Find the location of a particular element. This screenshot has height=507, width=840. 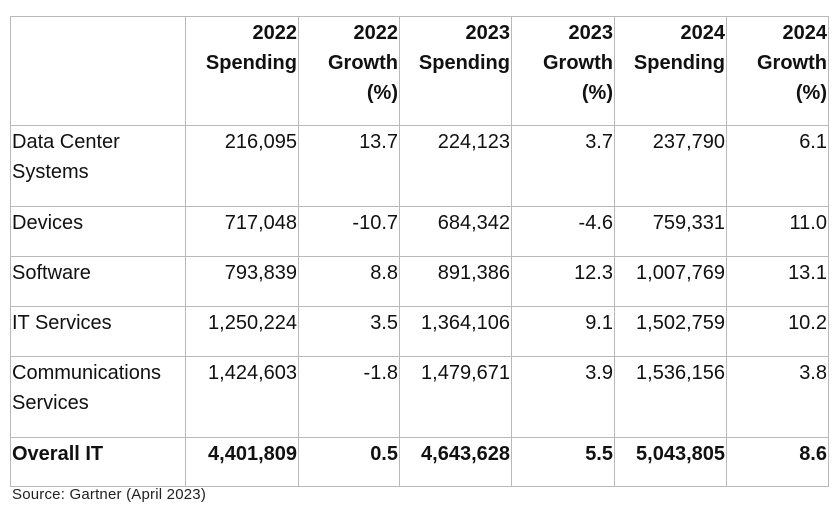

cell-2023-growth: 3.7 is located at coordinates (563, 166).